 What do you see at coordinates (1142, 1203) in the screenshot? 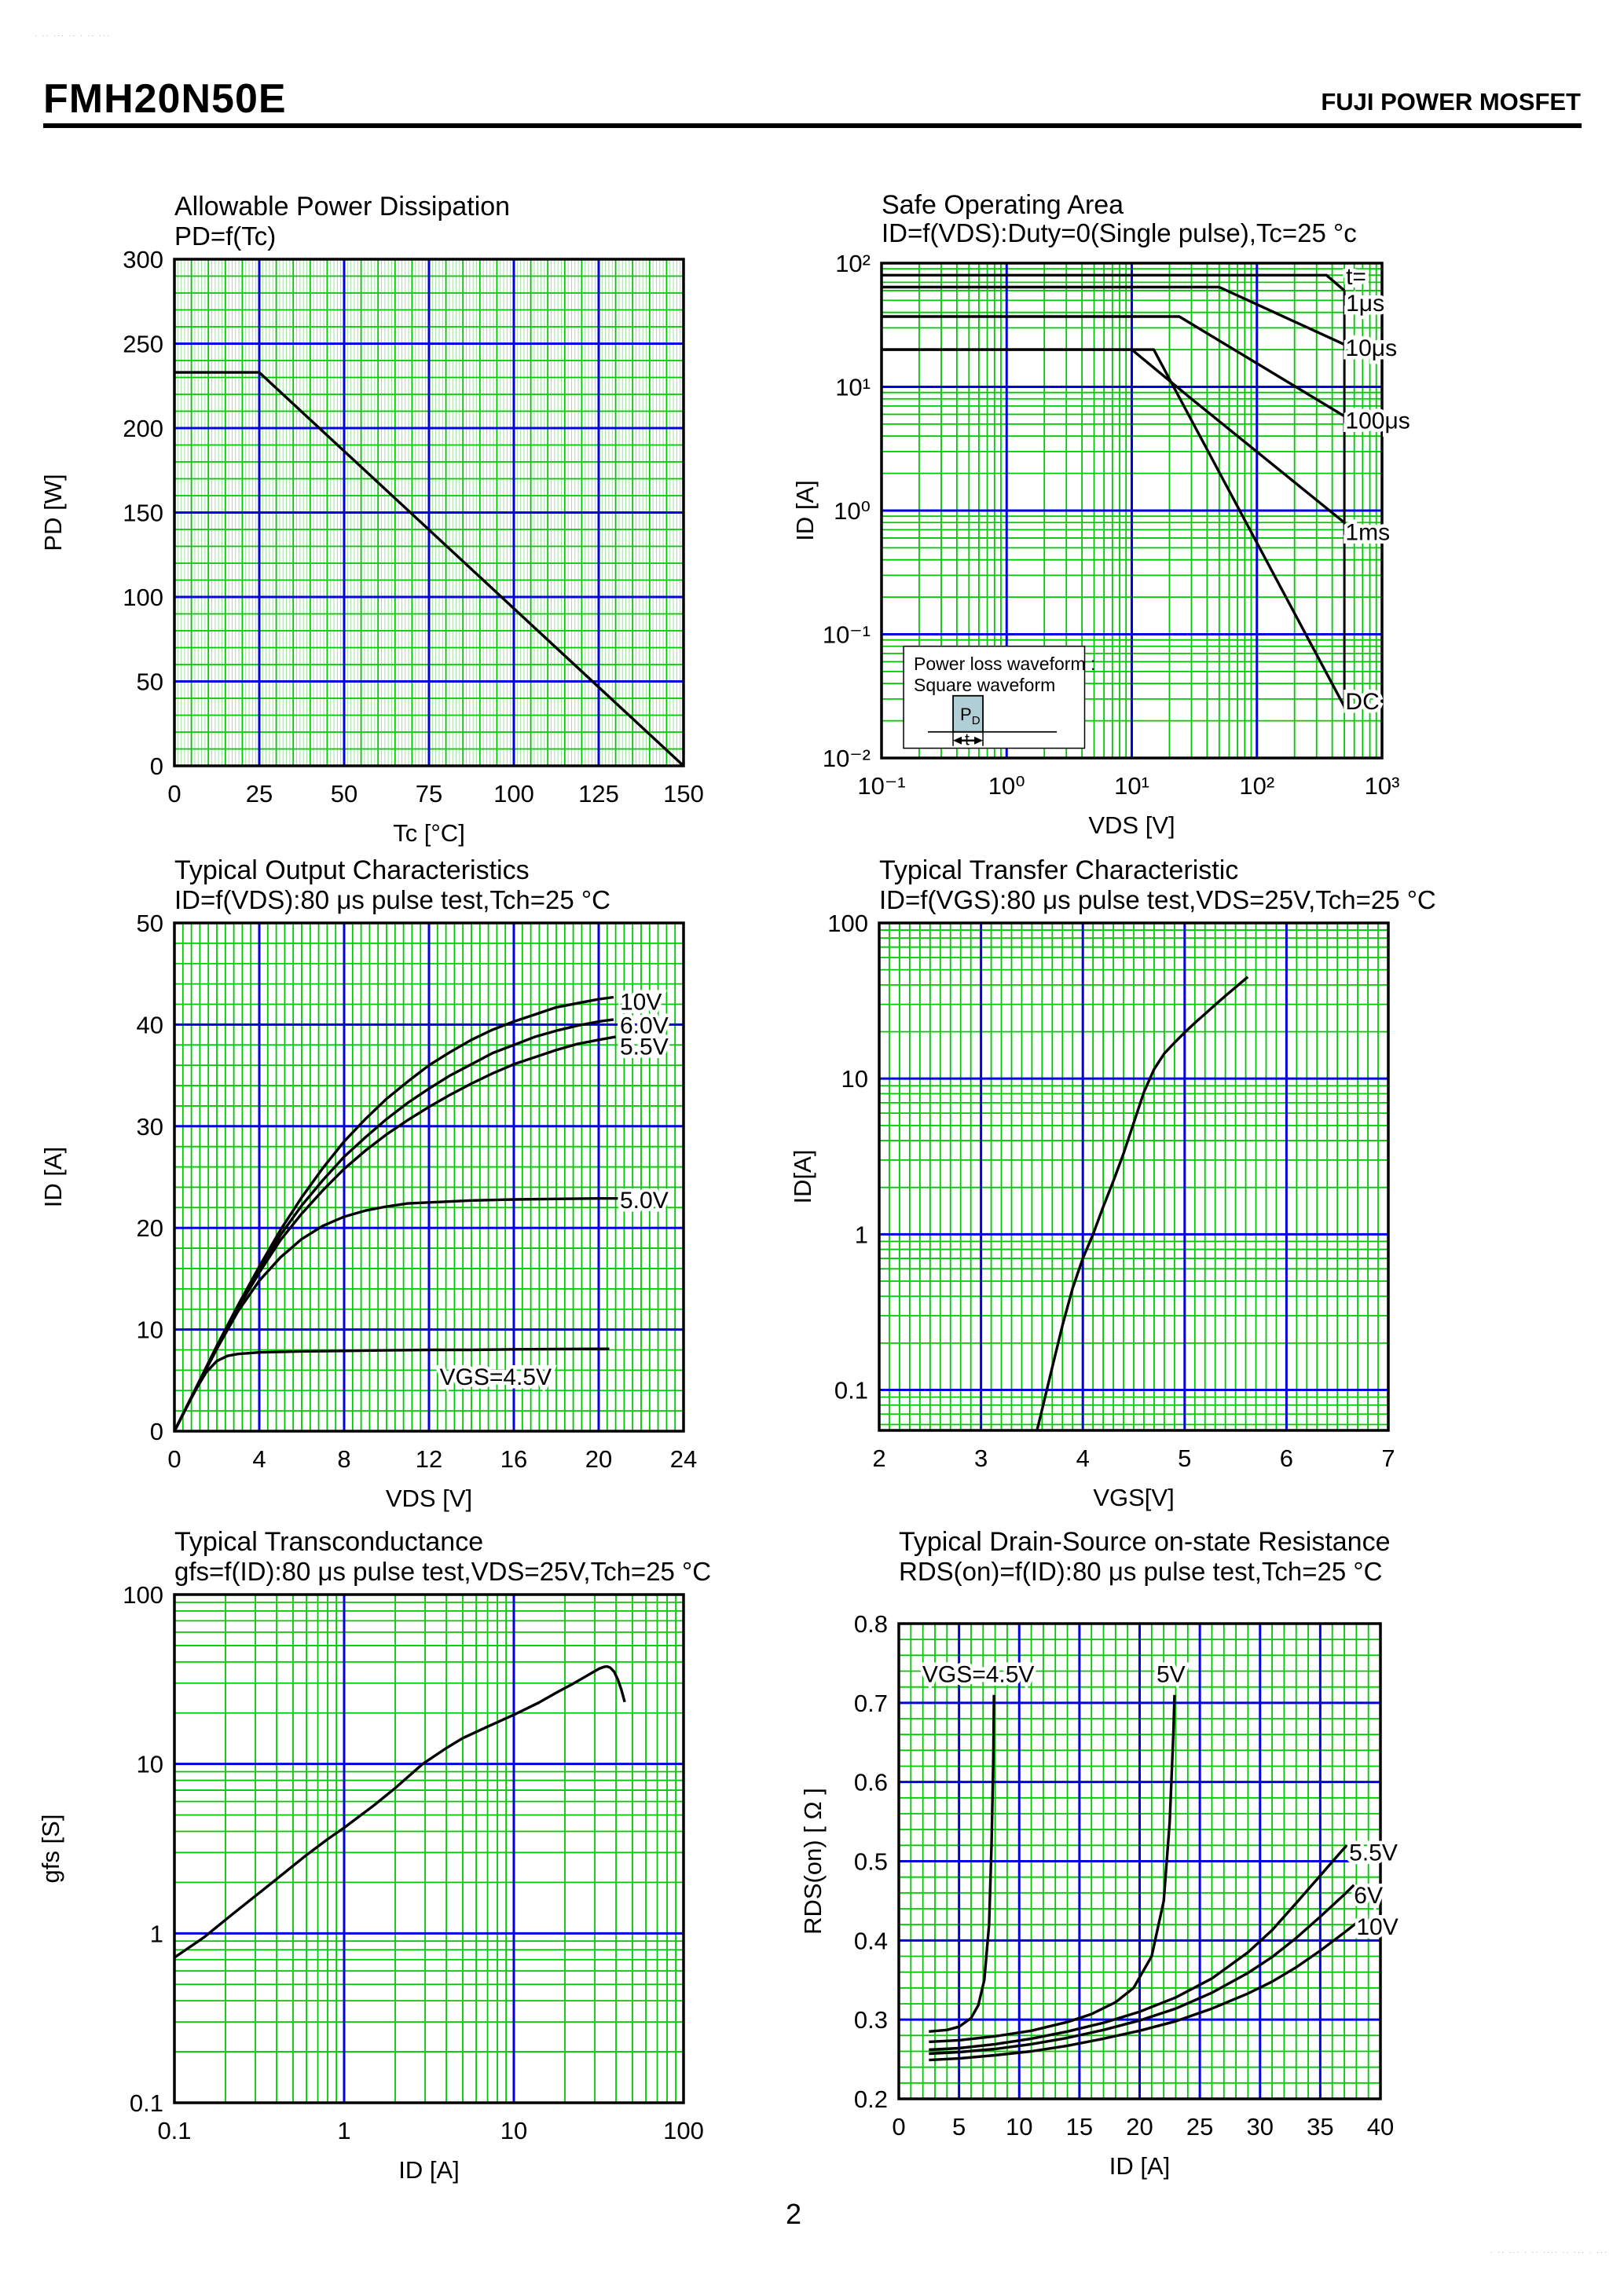
I see `series-transfer` at bounding box center [1142, 1203].